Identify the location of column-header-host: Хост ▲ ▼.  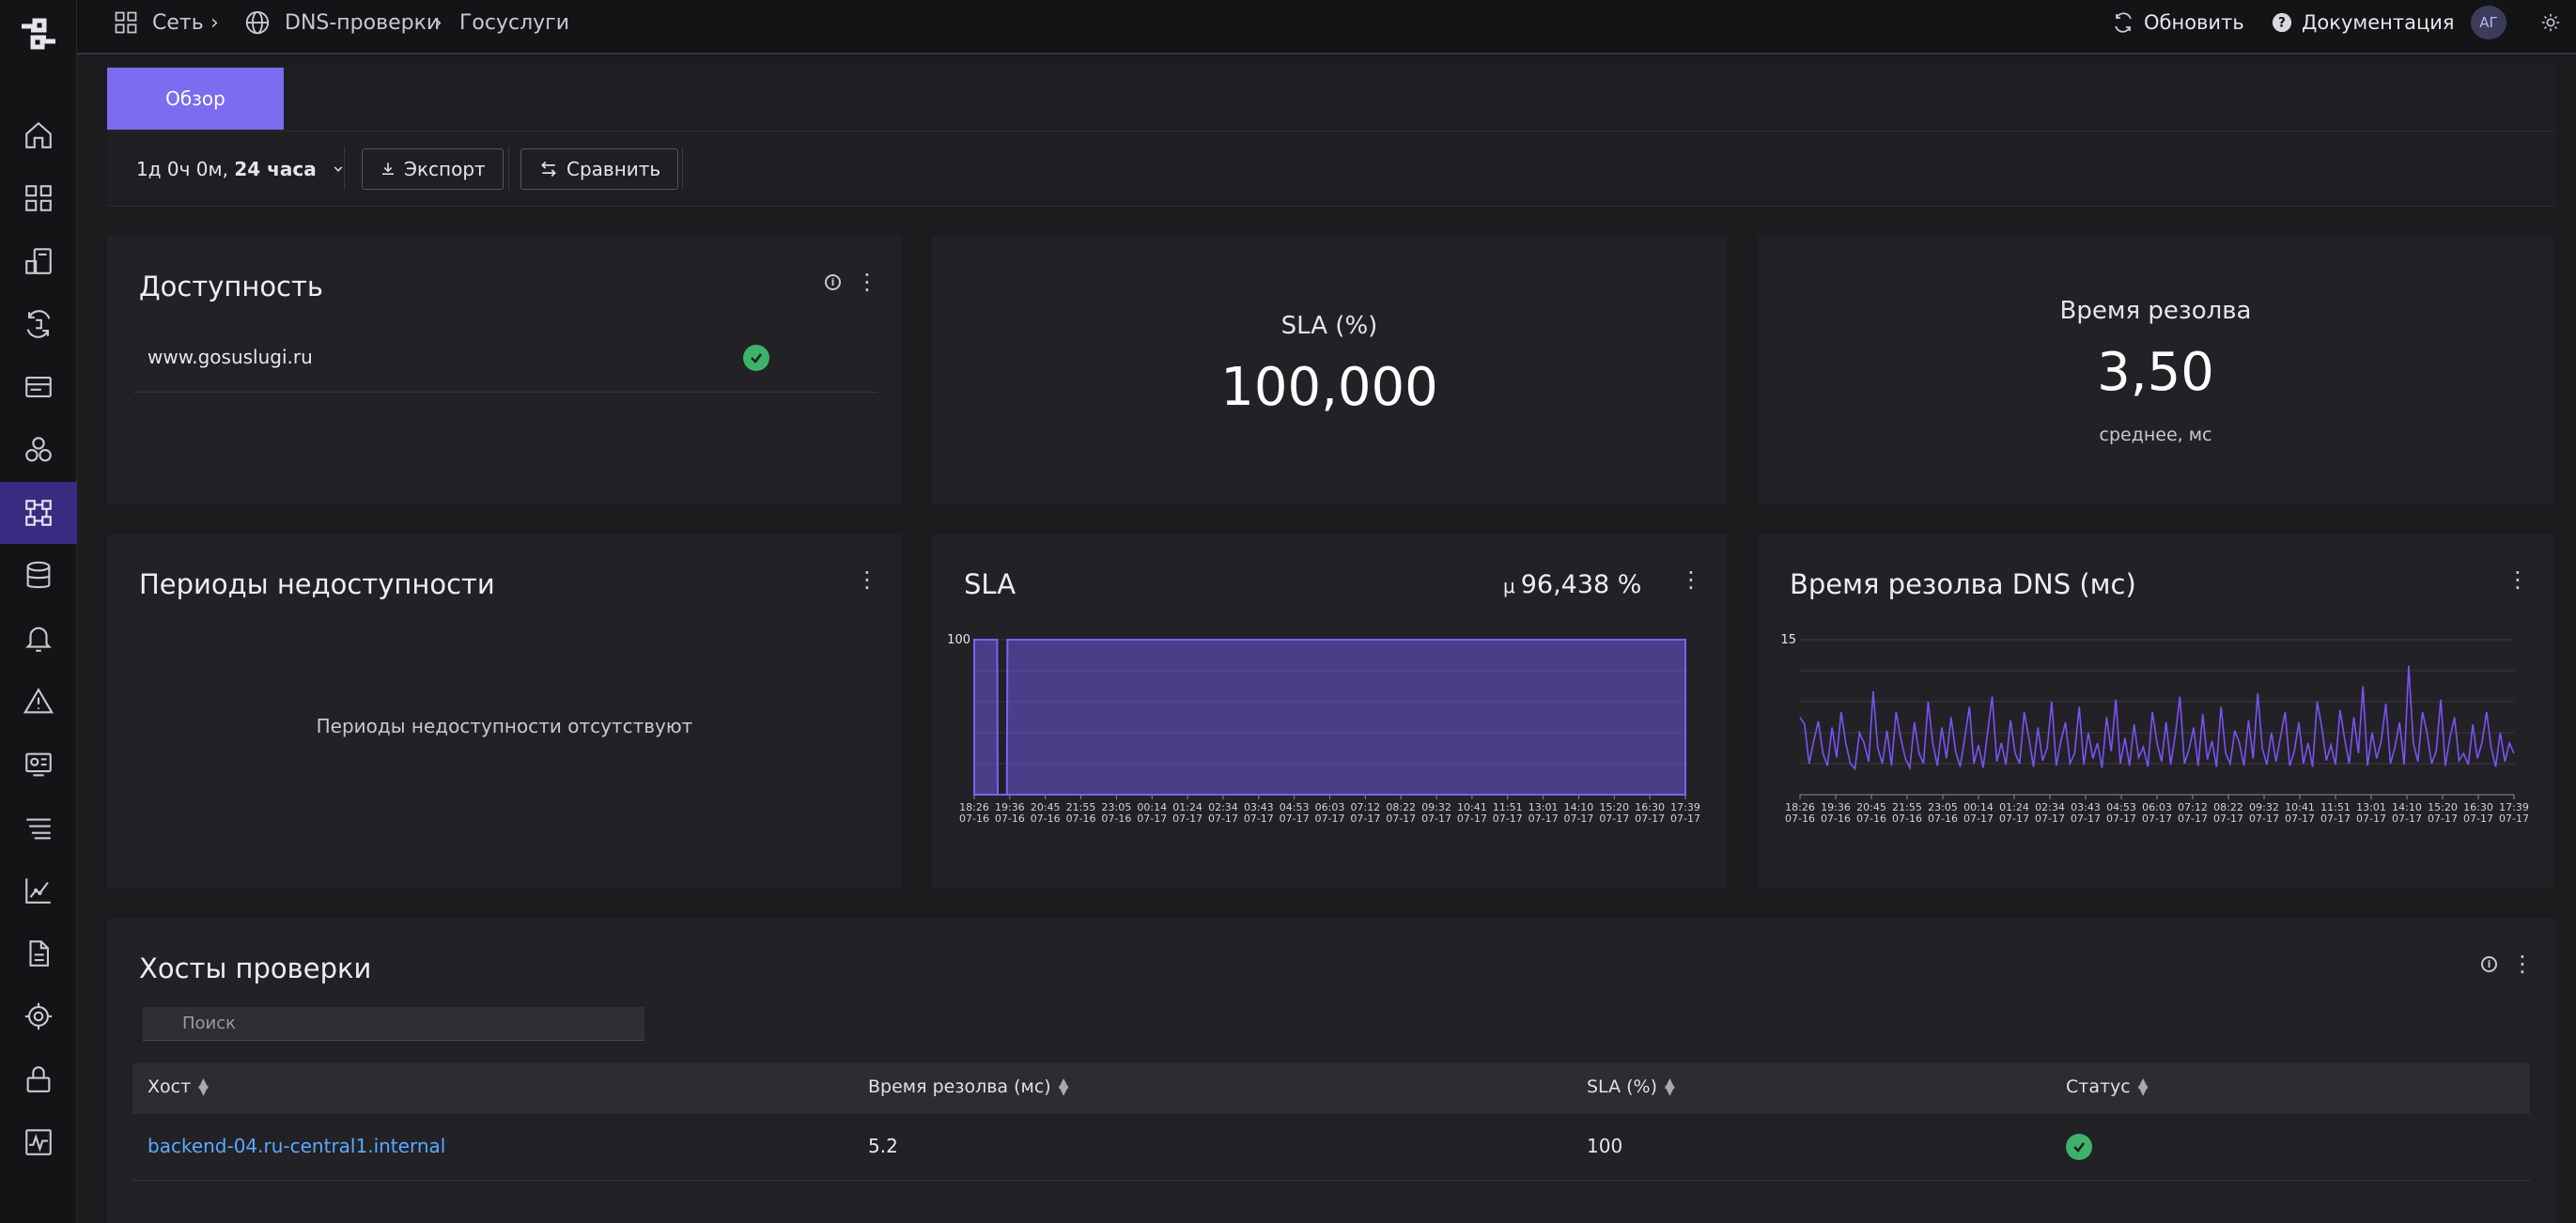
(178, 1086).